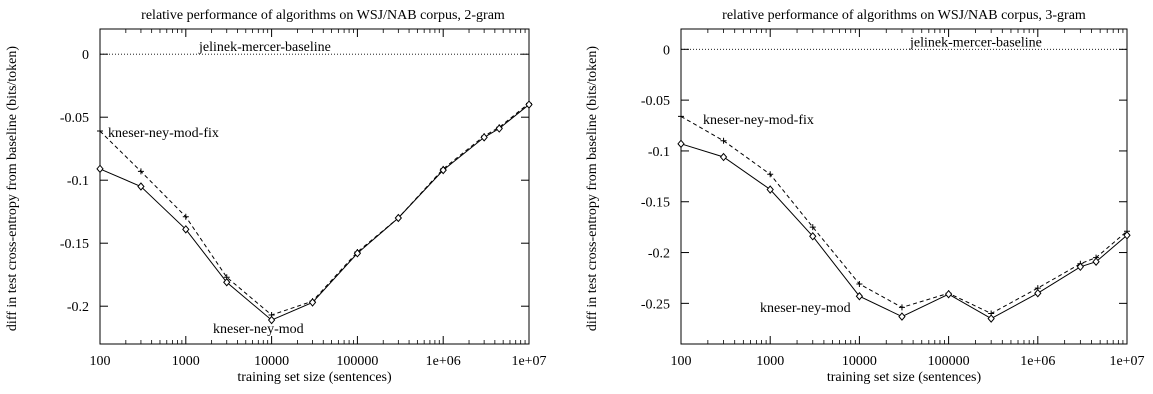  I want to click on y-tick-label: -0.25, so click(655, 304).